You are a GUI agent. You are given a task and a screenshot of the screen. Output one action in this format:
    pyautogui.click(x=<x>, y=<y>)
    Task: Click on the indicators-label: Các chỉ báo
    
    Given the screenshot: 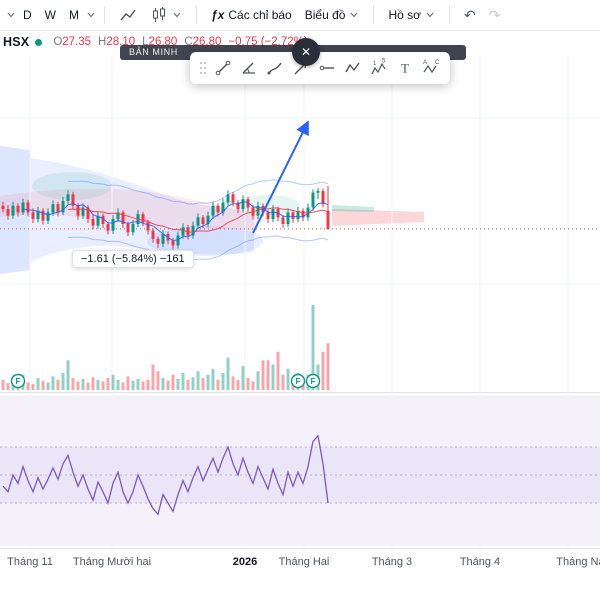 What is the action you would take?
    pyautogui.click(x=260, y=15)
    